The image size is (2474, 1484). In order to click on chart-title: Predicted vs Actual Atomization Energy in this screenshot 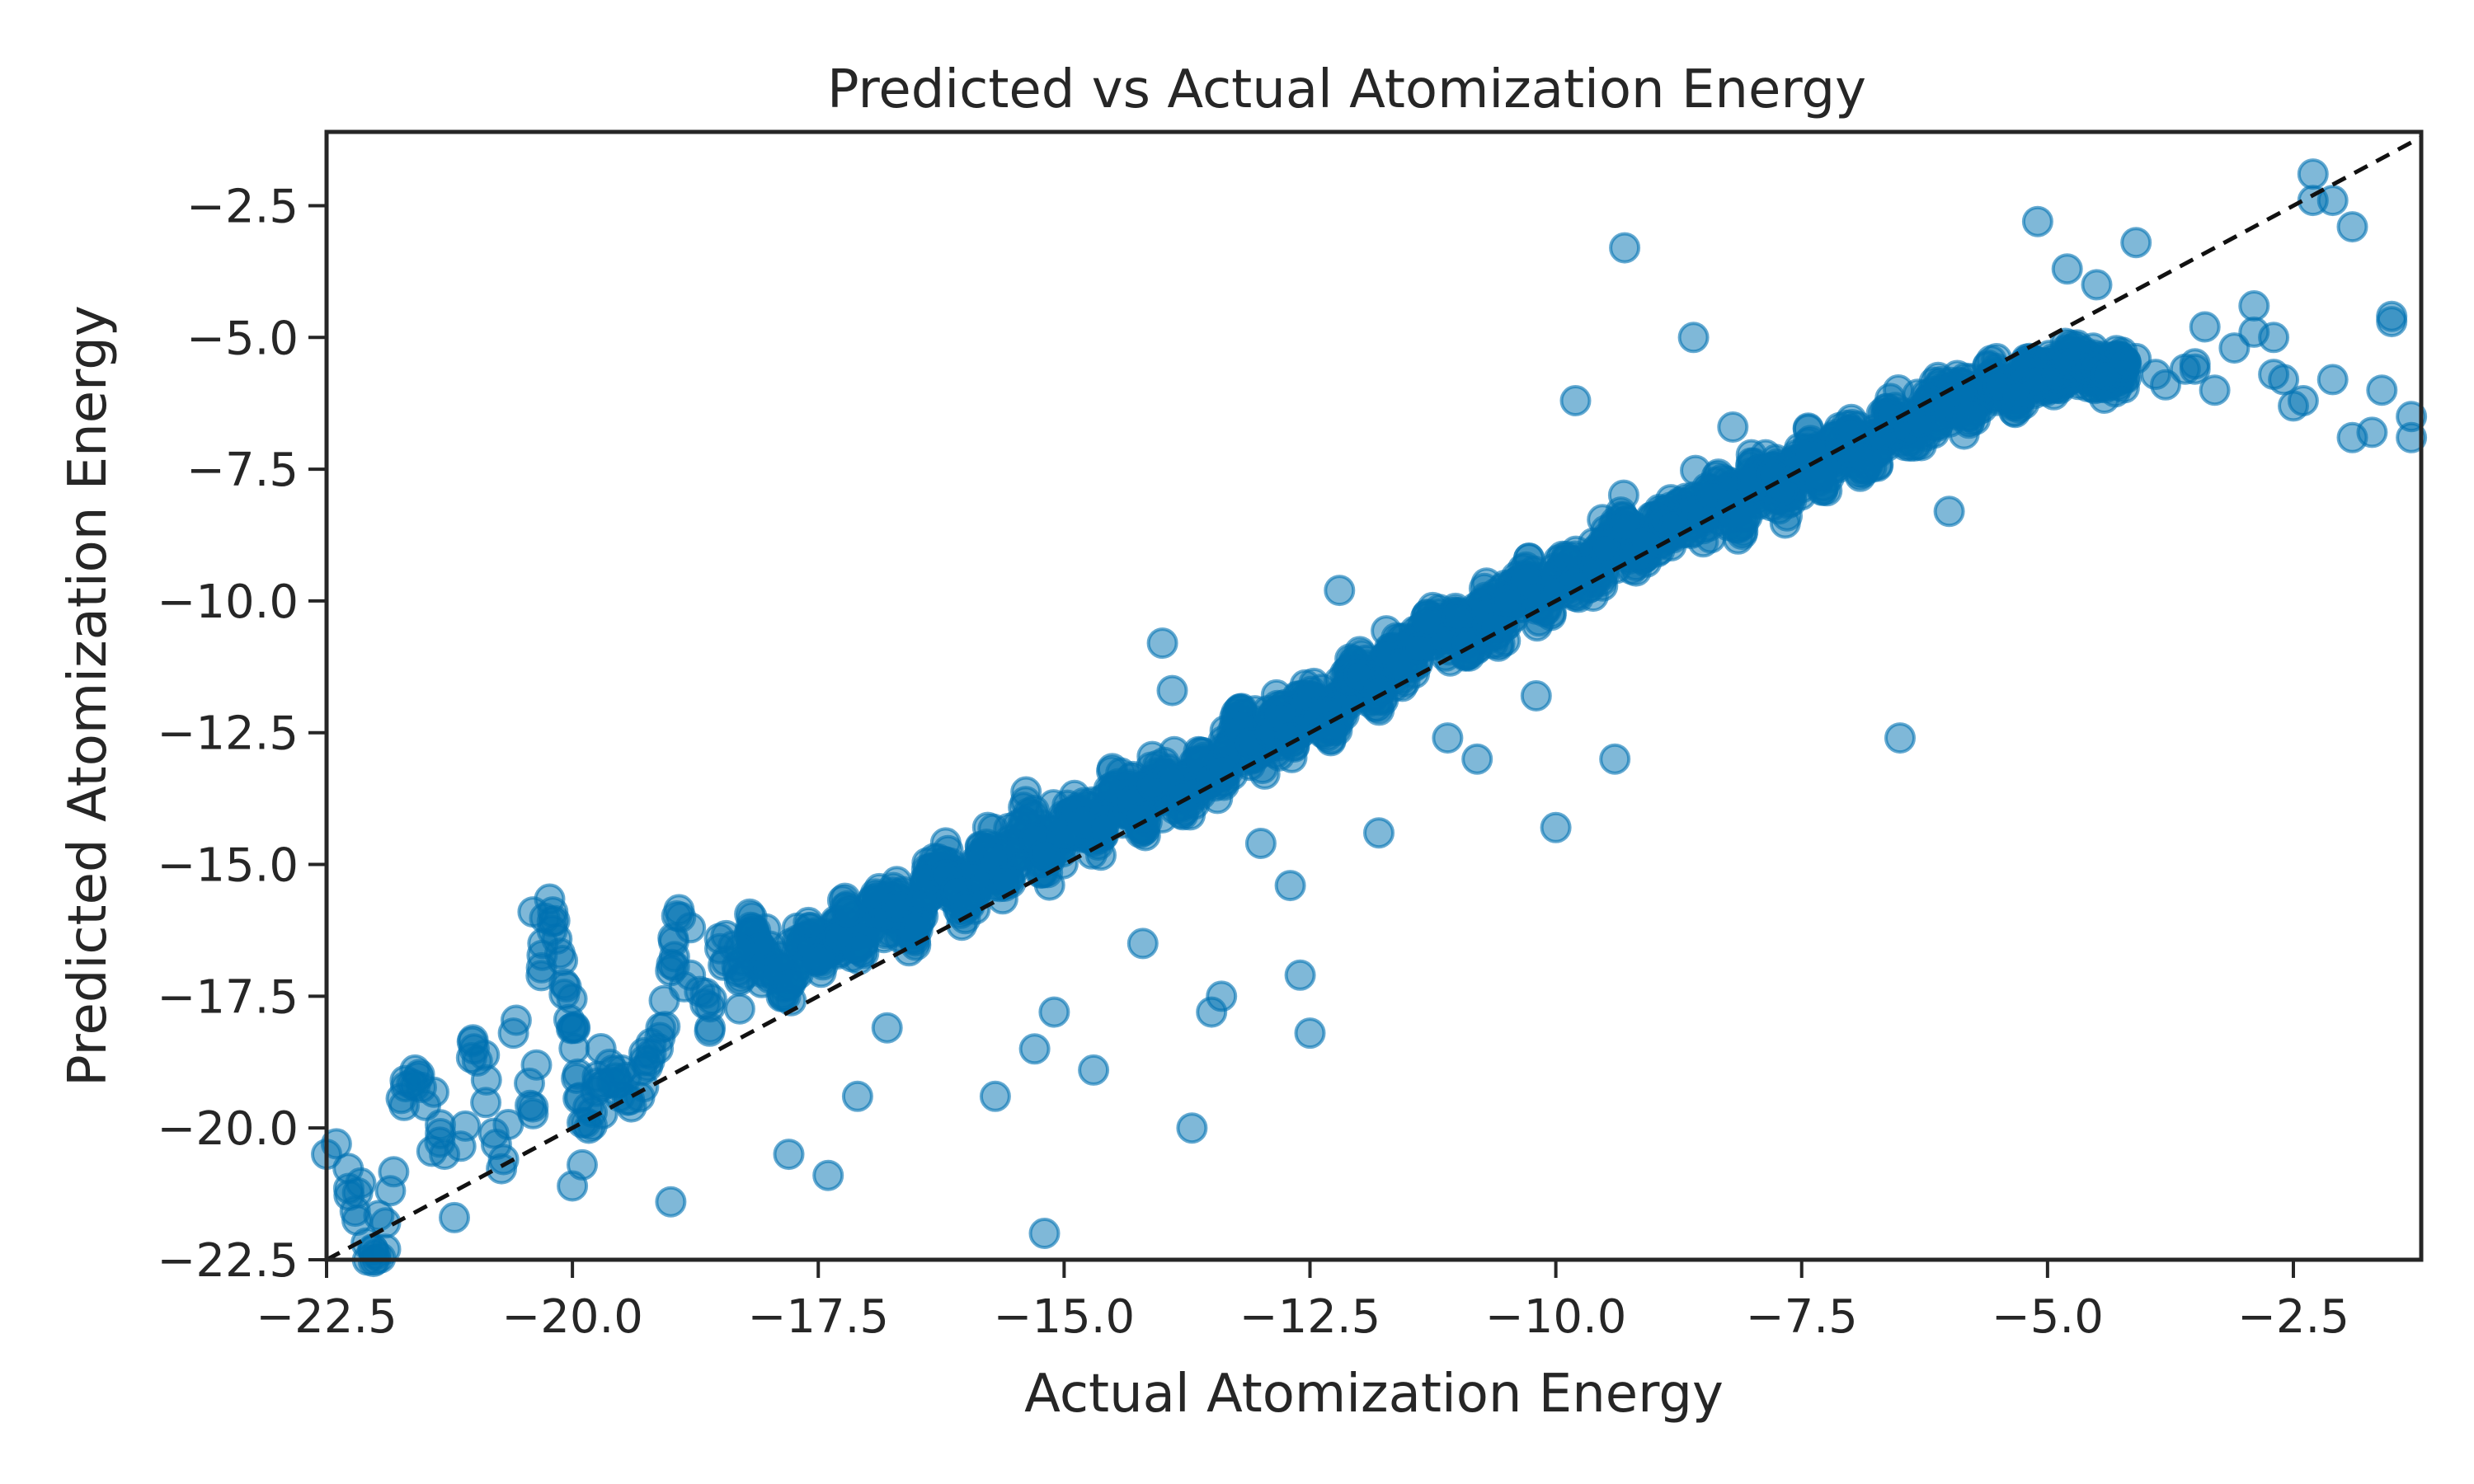, I will do `click(1346, 89)`.